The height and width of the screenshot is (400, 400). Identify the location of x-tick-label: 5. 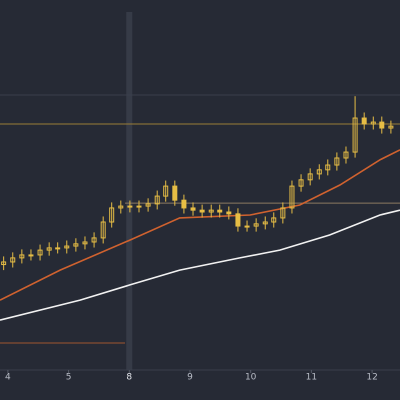
(69, 378).